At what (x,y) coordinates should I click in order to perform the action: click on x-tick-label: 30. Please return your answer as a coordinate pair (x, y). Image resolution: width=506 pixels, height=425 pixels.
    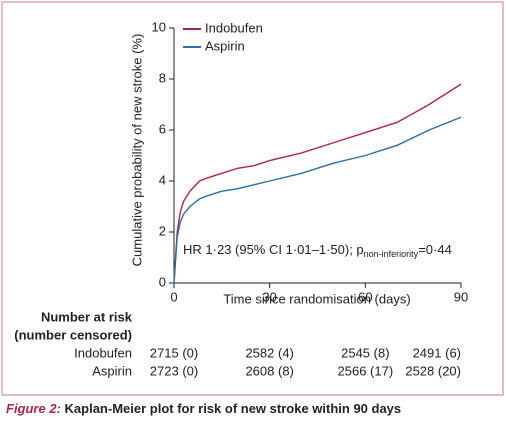
    Looking at the image, I should click on (269, 296).